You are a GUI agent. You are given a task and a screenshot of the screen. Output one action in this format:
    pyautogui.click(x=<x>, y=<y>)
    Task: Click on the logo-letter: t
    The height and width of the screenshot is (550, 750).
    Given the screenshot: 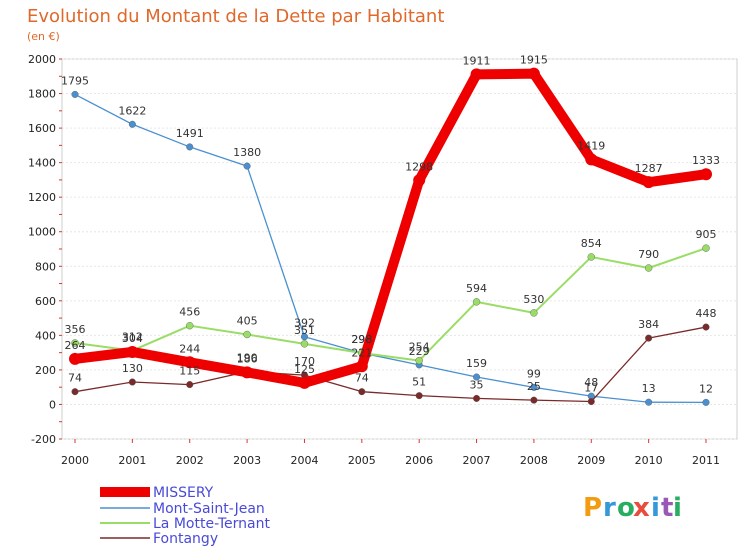 What is the action you would take?
    pyautogui.click(x=667, y=508)
    